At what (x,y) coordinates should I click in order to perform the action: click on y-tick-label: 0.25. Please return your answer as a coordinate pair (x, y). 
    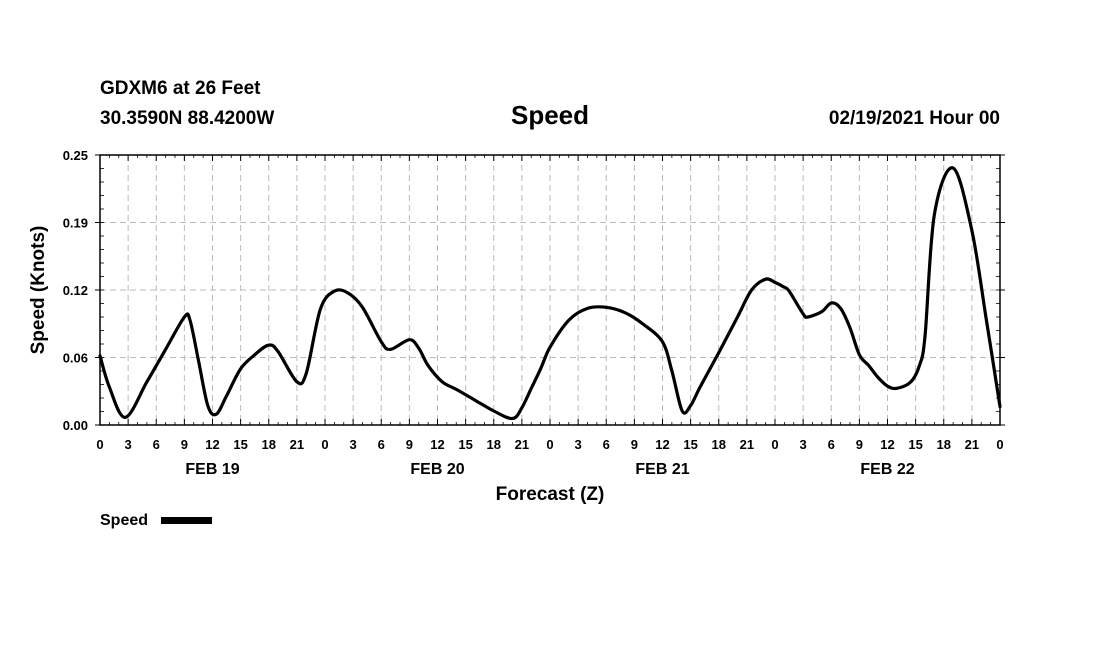
    Looking at the image, I should click on (75, 155).